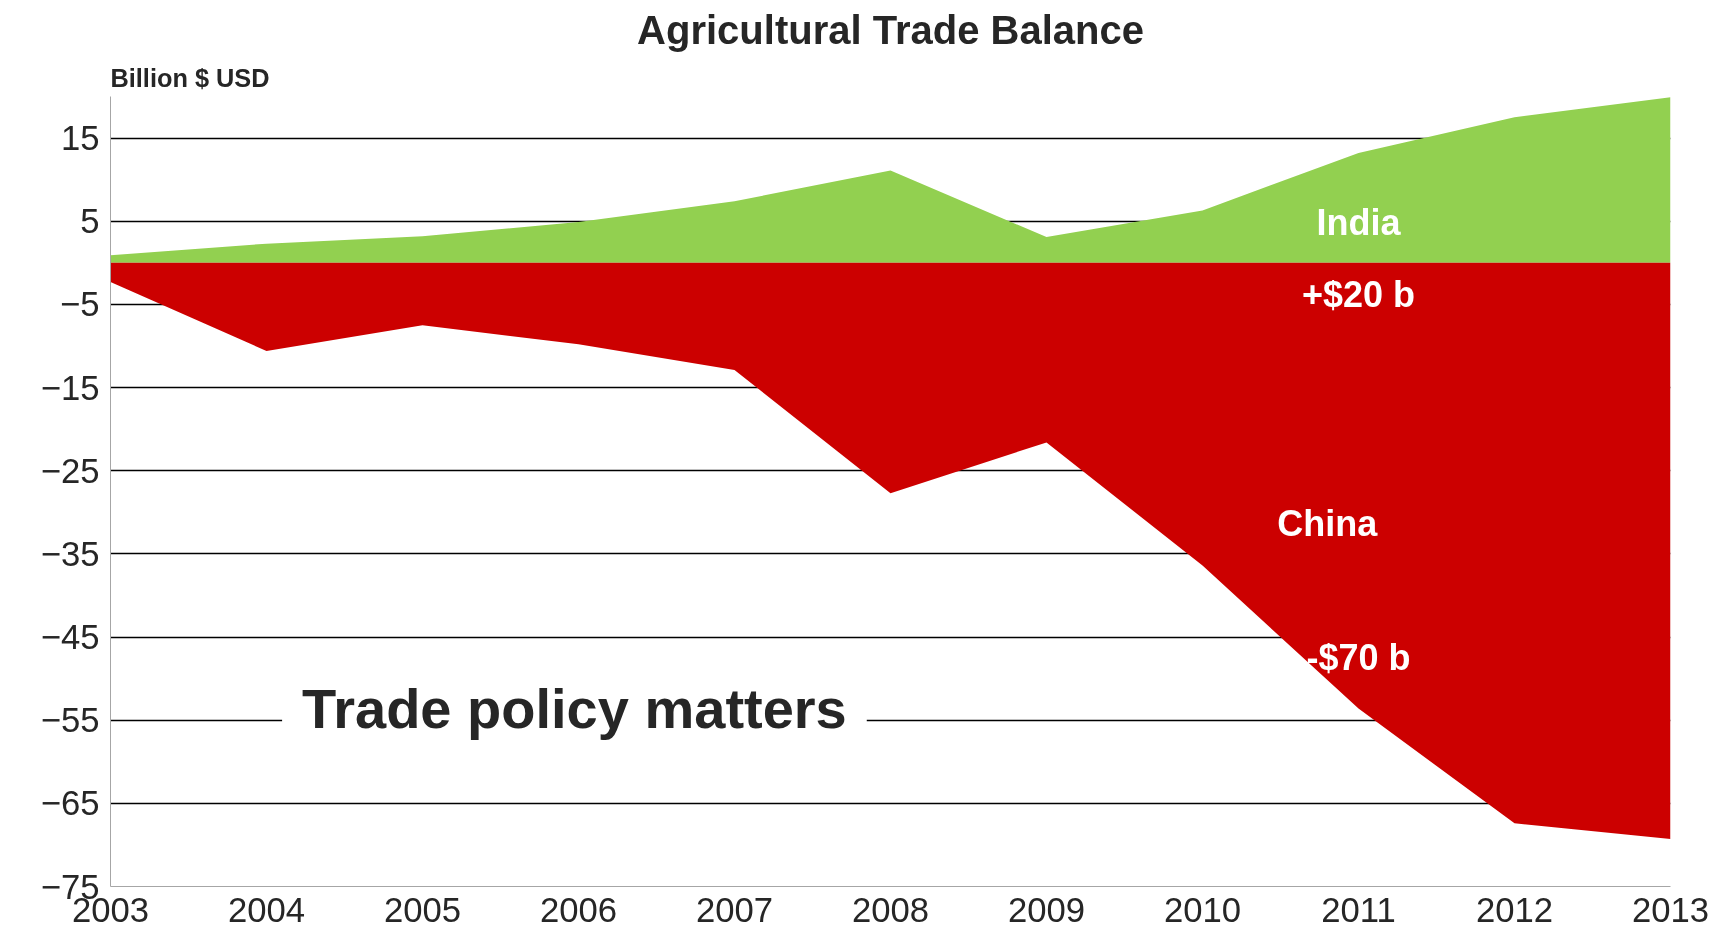  I want to click on x-tick-label: 2009, so click(1046, 909).